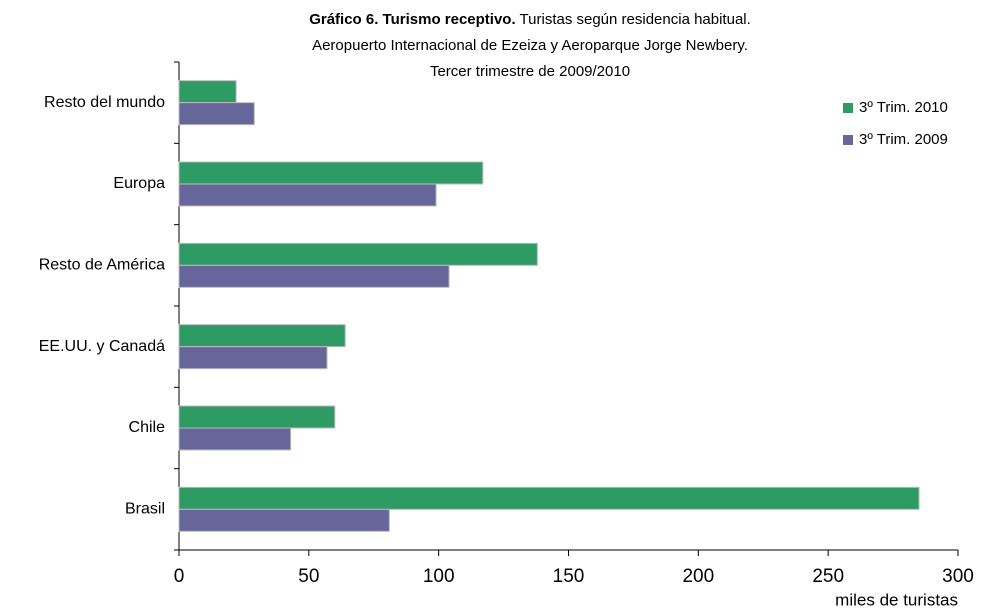 The height and width of the screenshot is (616, 981). I want to click on y-tick-label: Brasil, so click(145, 509).